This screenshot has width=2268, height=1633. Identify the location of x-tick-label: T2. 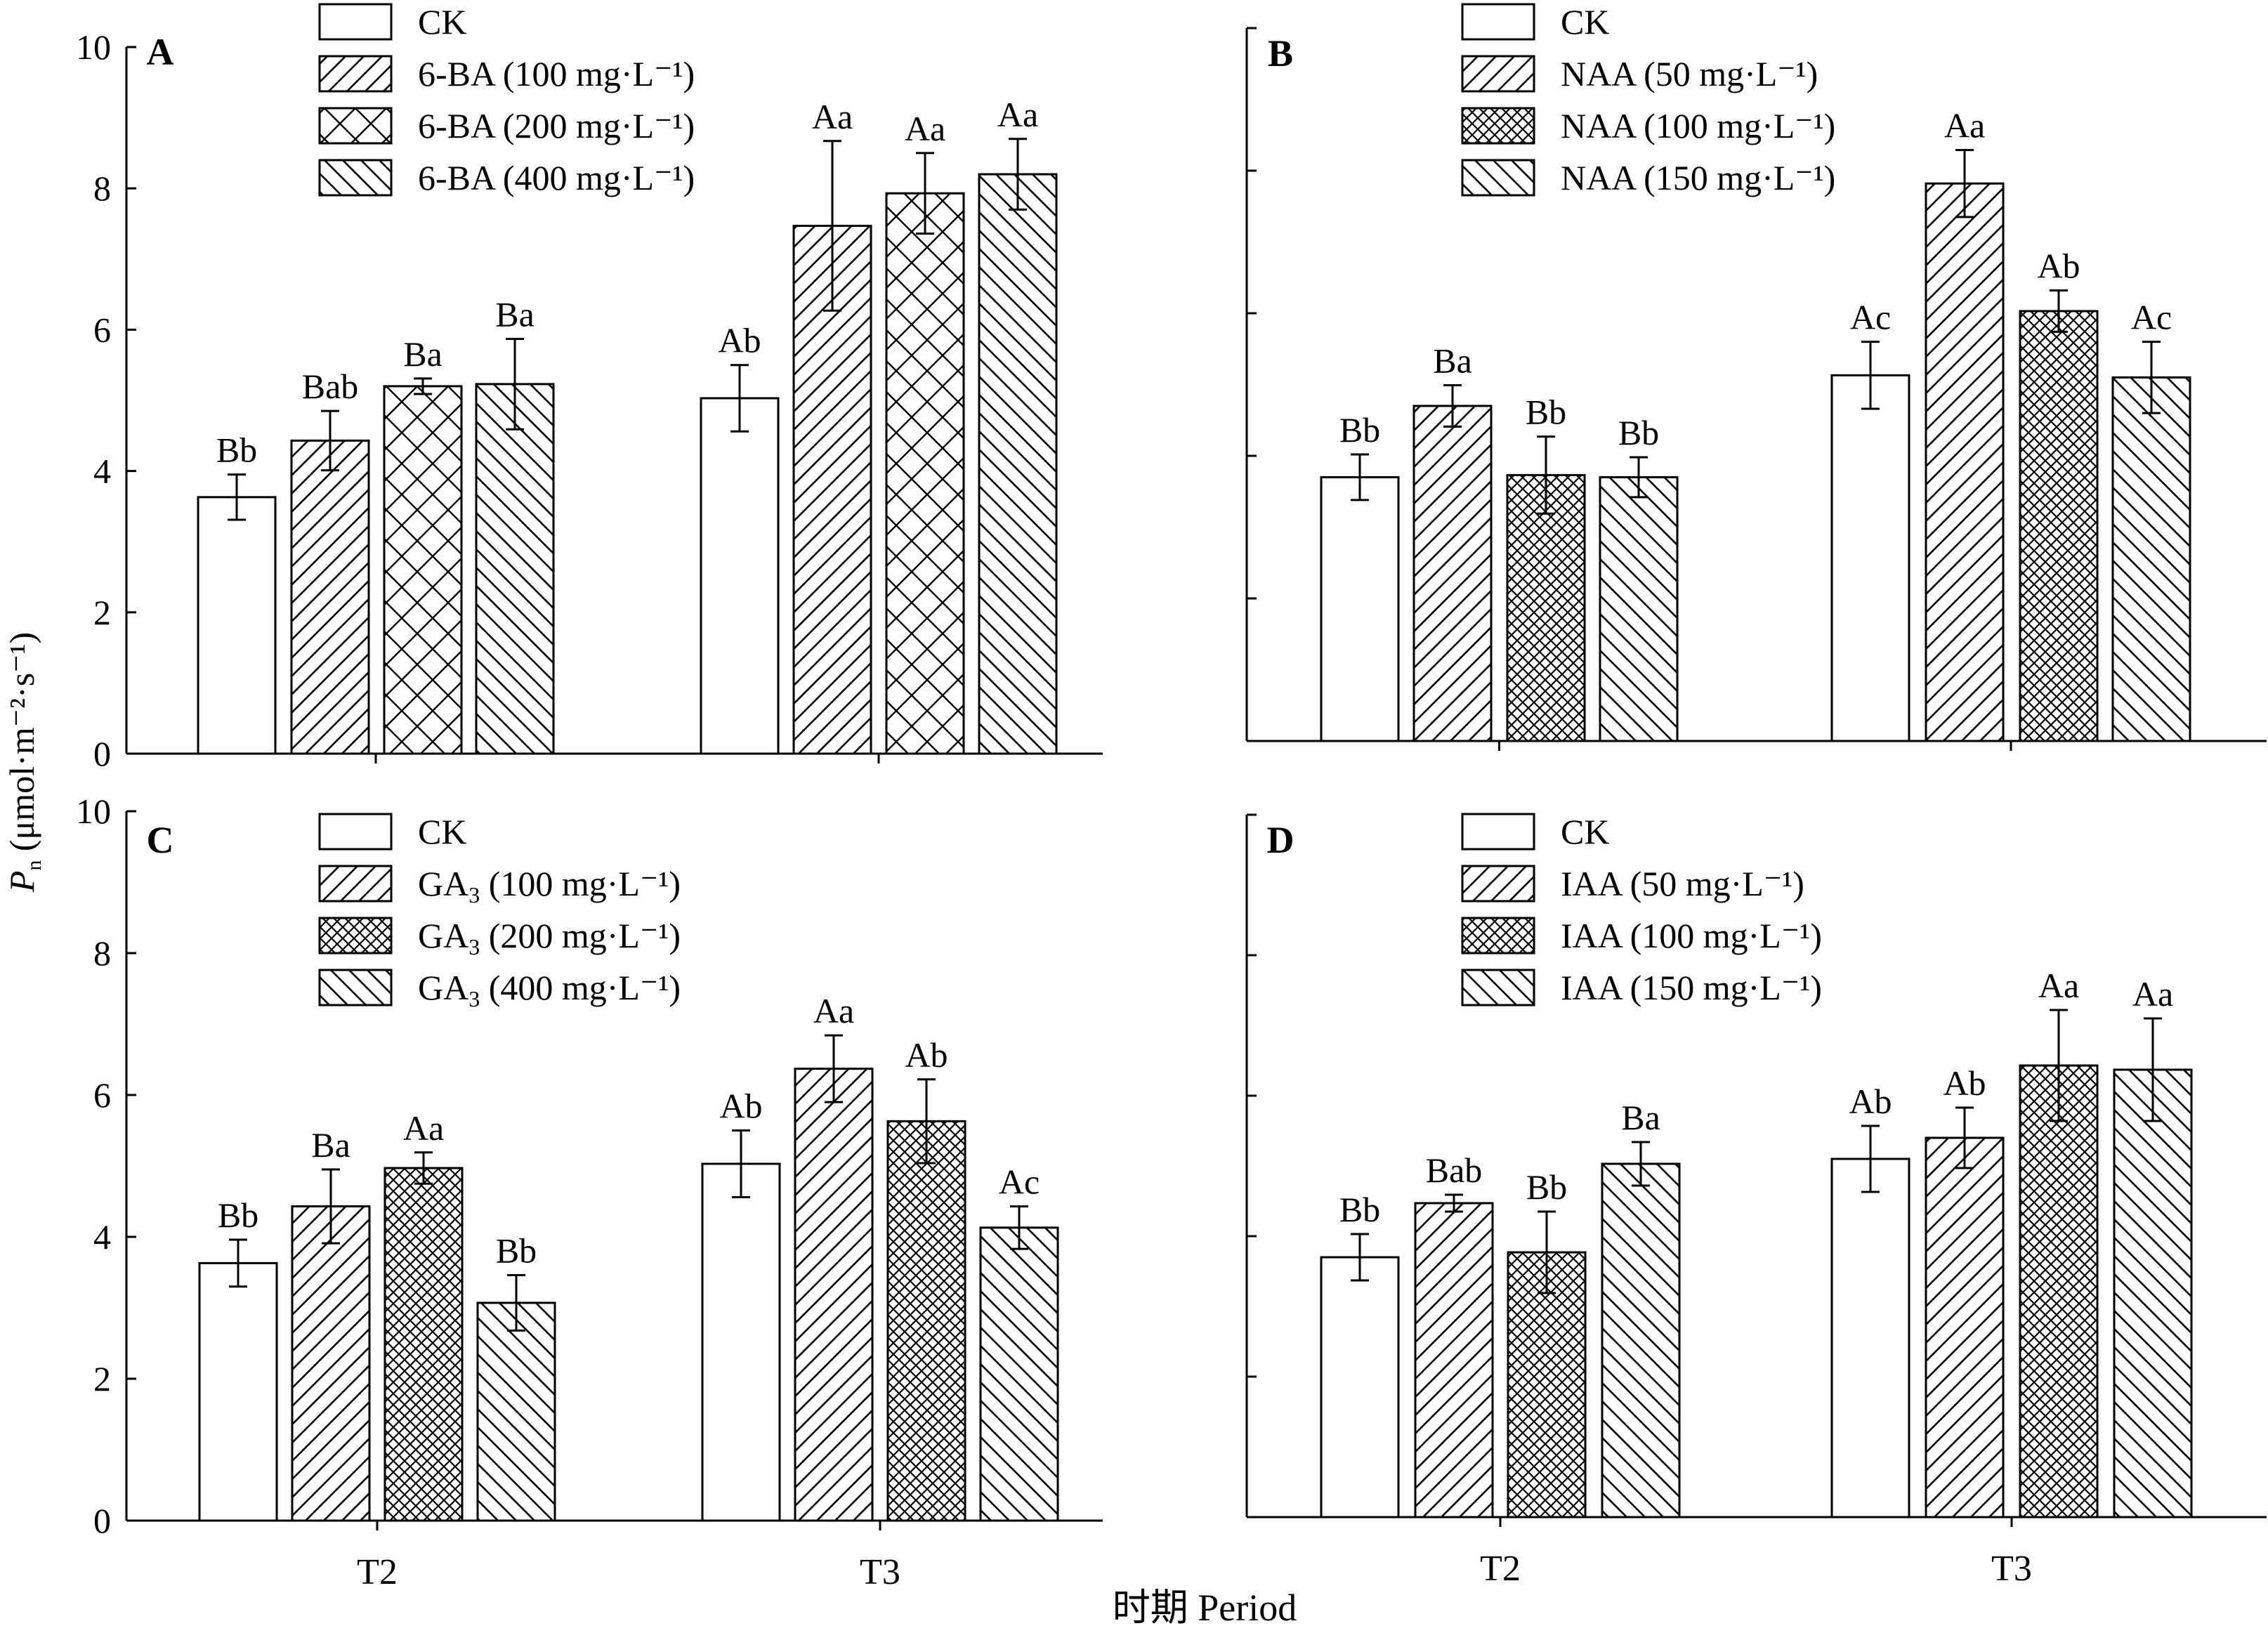
(377, 1572).